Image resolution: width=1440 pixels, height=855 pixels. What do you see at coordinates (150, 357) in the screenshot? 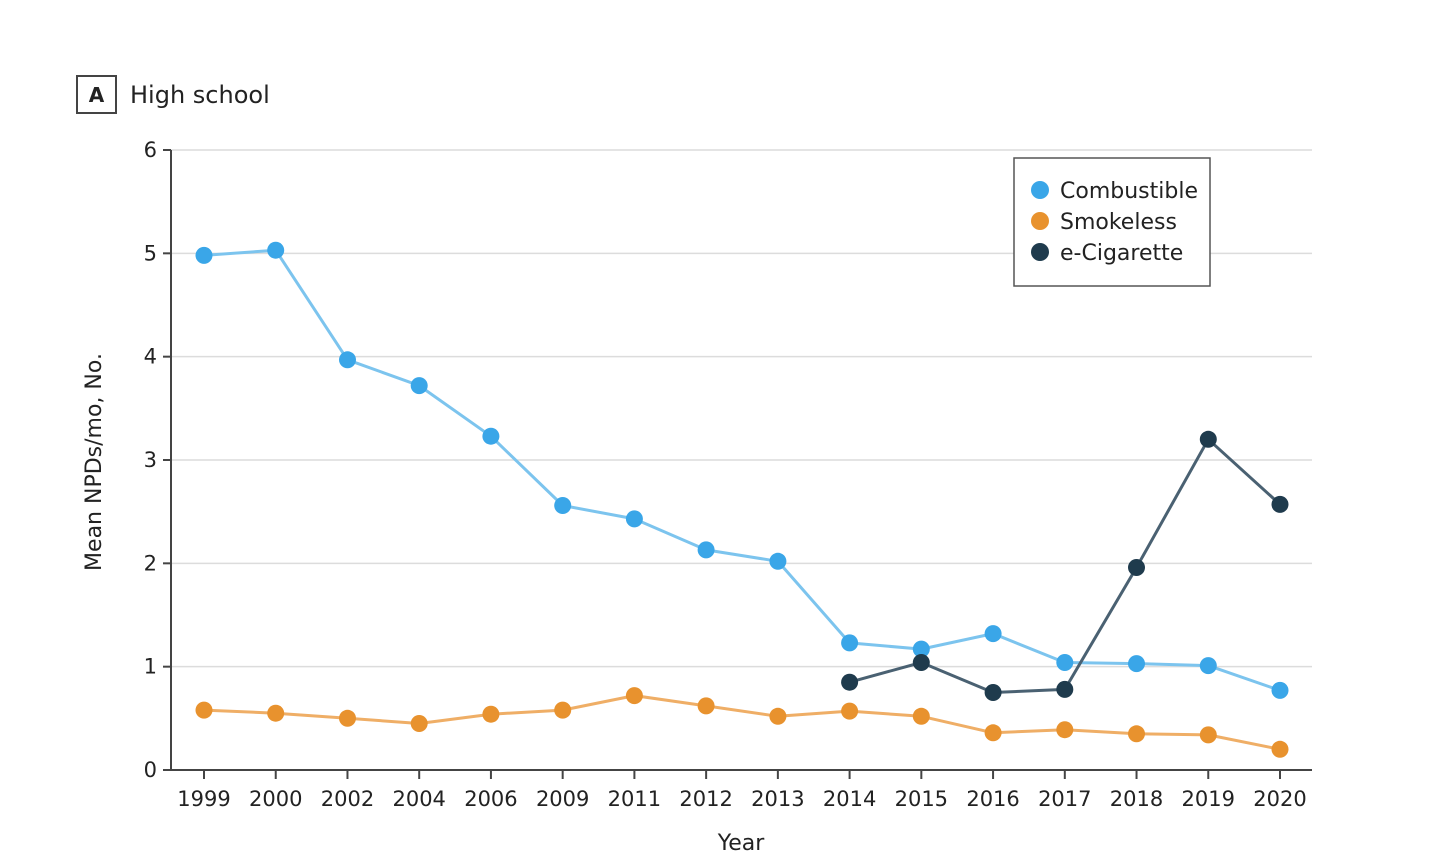
I see `y-tick-label: 4` at bounding box center [150, 357].